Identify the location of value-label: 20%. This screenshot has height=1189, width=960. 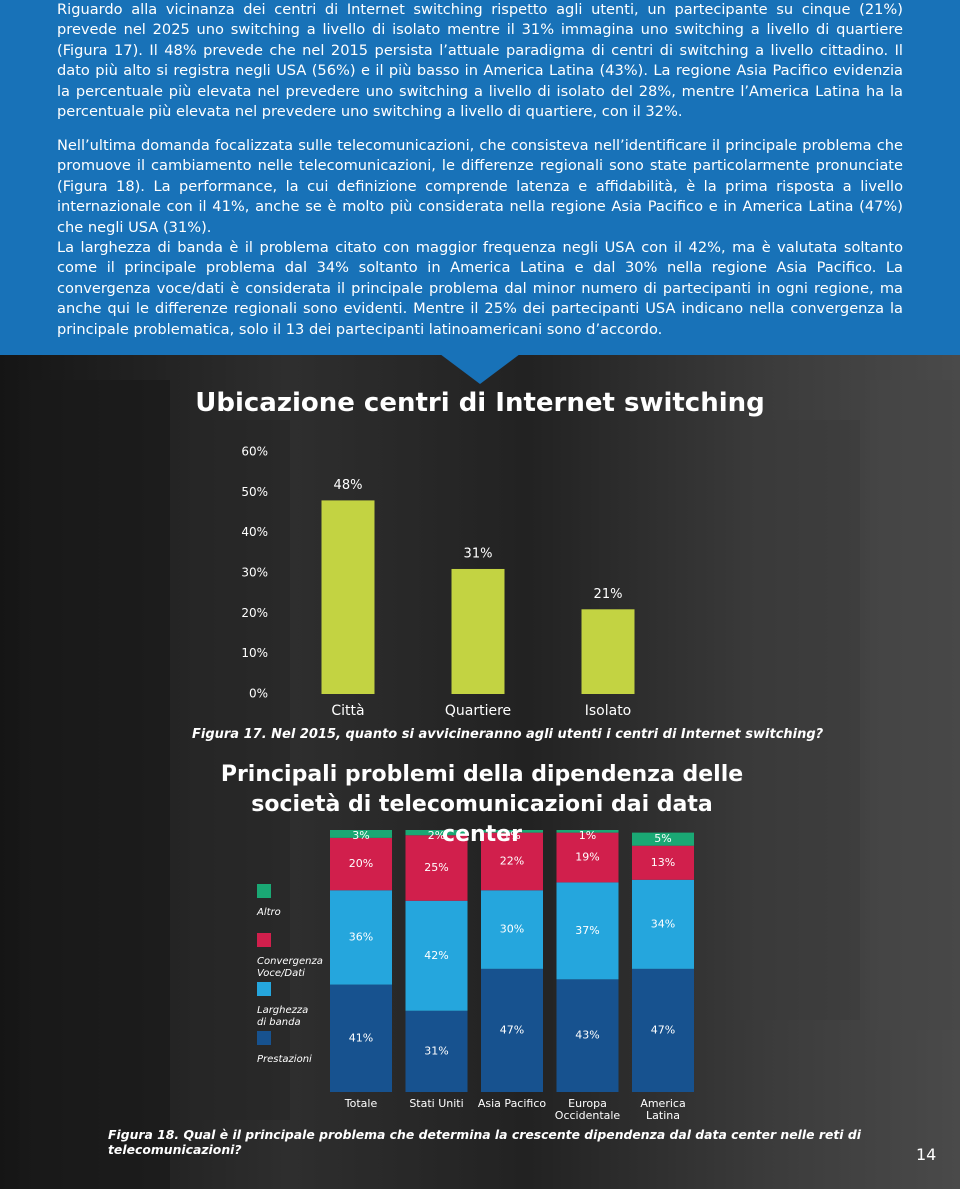
(361, 863).